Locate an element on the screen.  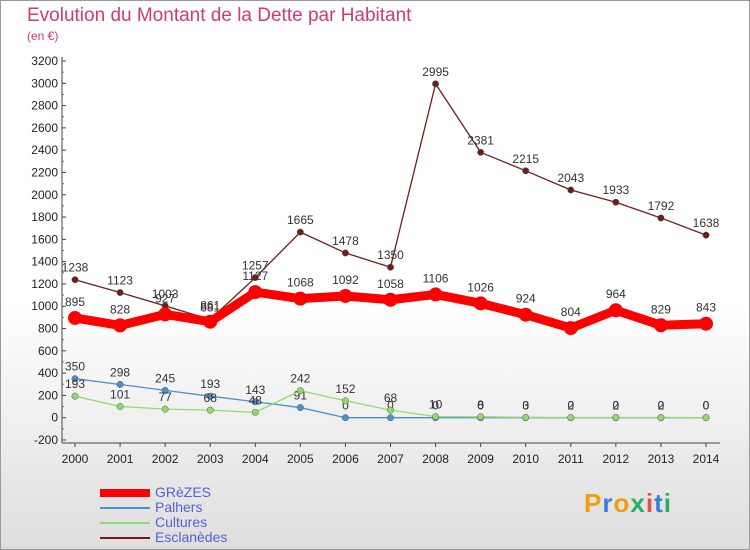
x-tick-label: 2010 is located at coordinates (525, 459).